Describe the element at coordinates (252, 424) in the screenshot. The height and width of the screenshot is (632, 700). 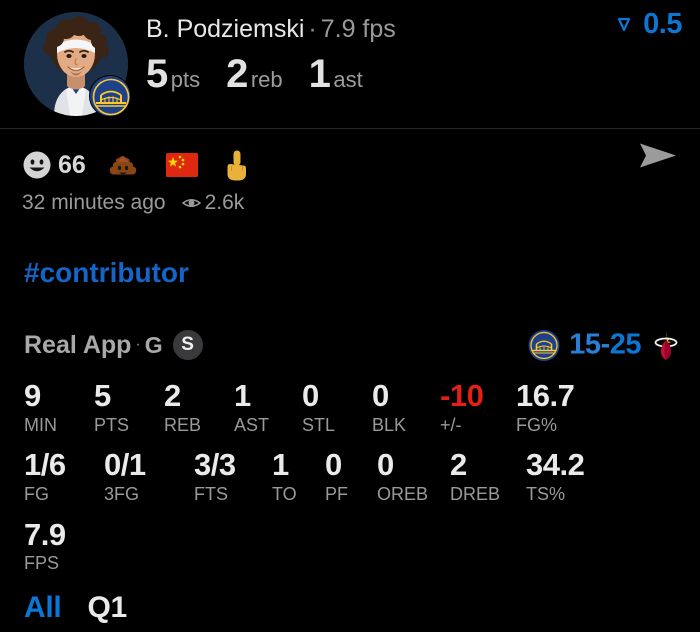
I see `stat-ast-label: AST` at that location.